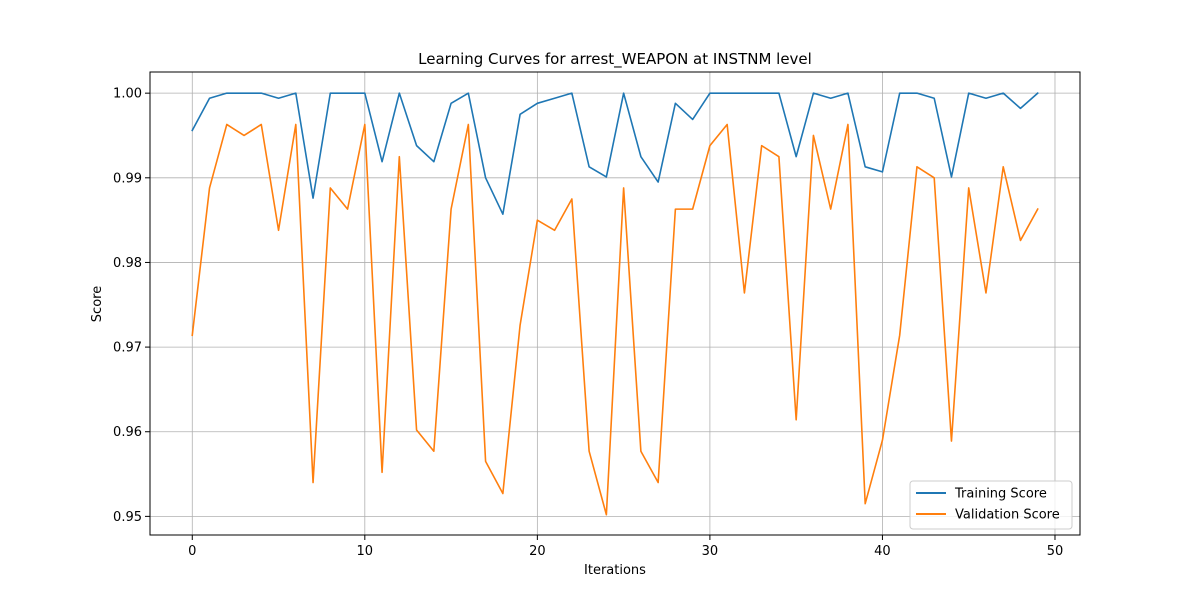 This screenshot has height=604, width=1200. Describe the element at coordinates (127, 432) in the screenshot. I see `y-tick-label: 0.96` at that location.